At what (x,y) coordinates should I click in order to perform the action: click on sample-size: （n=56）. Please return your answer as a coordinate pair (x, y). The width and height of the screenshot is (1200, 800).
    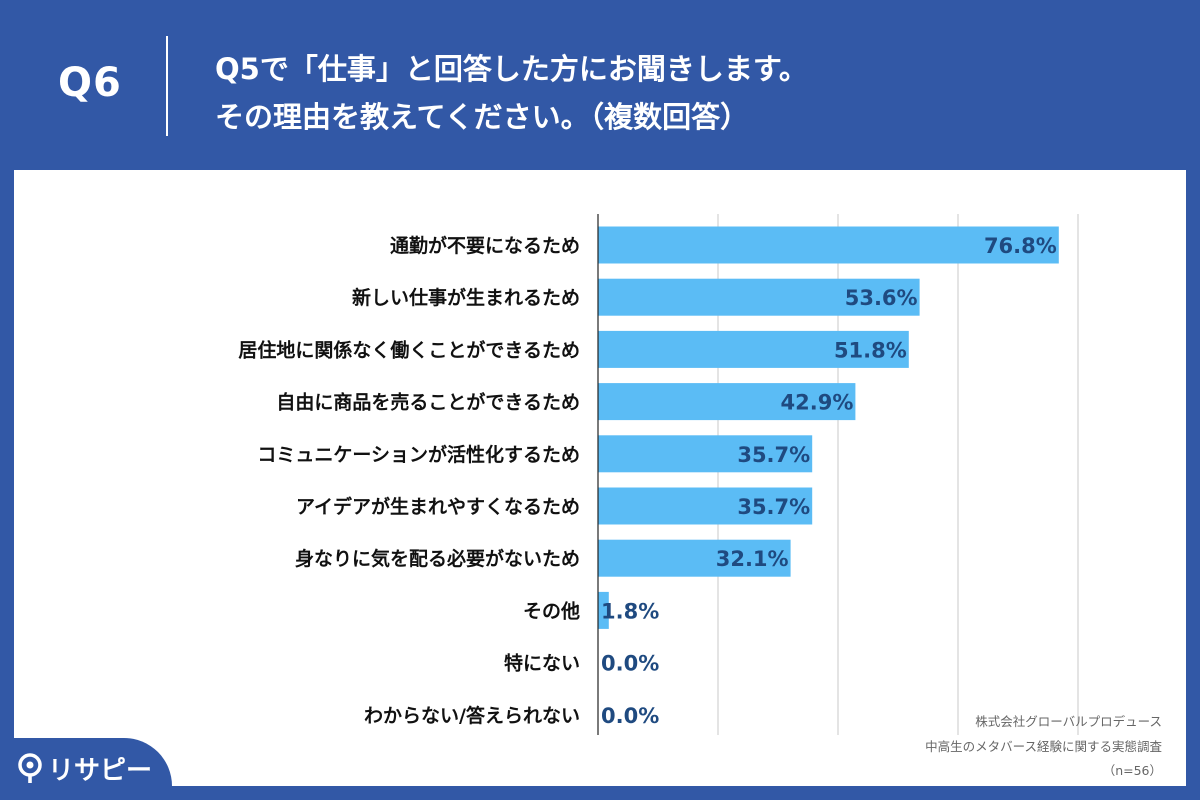
    Looking at the image, I should click on (1132, 770).